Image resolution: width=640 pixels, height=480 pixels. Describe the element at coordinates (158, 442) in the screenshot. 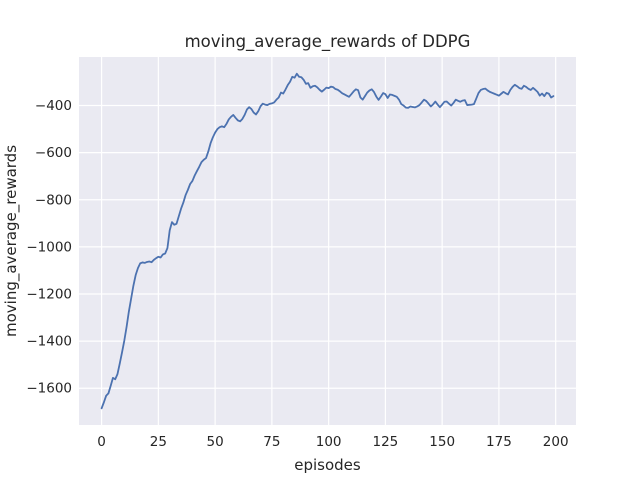

I see `x-tick-label: 25` at that location.